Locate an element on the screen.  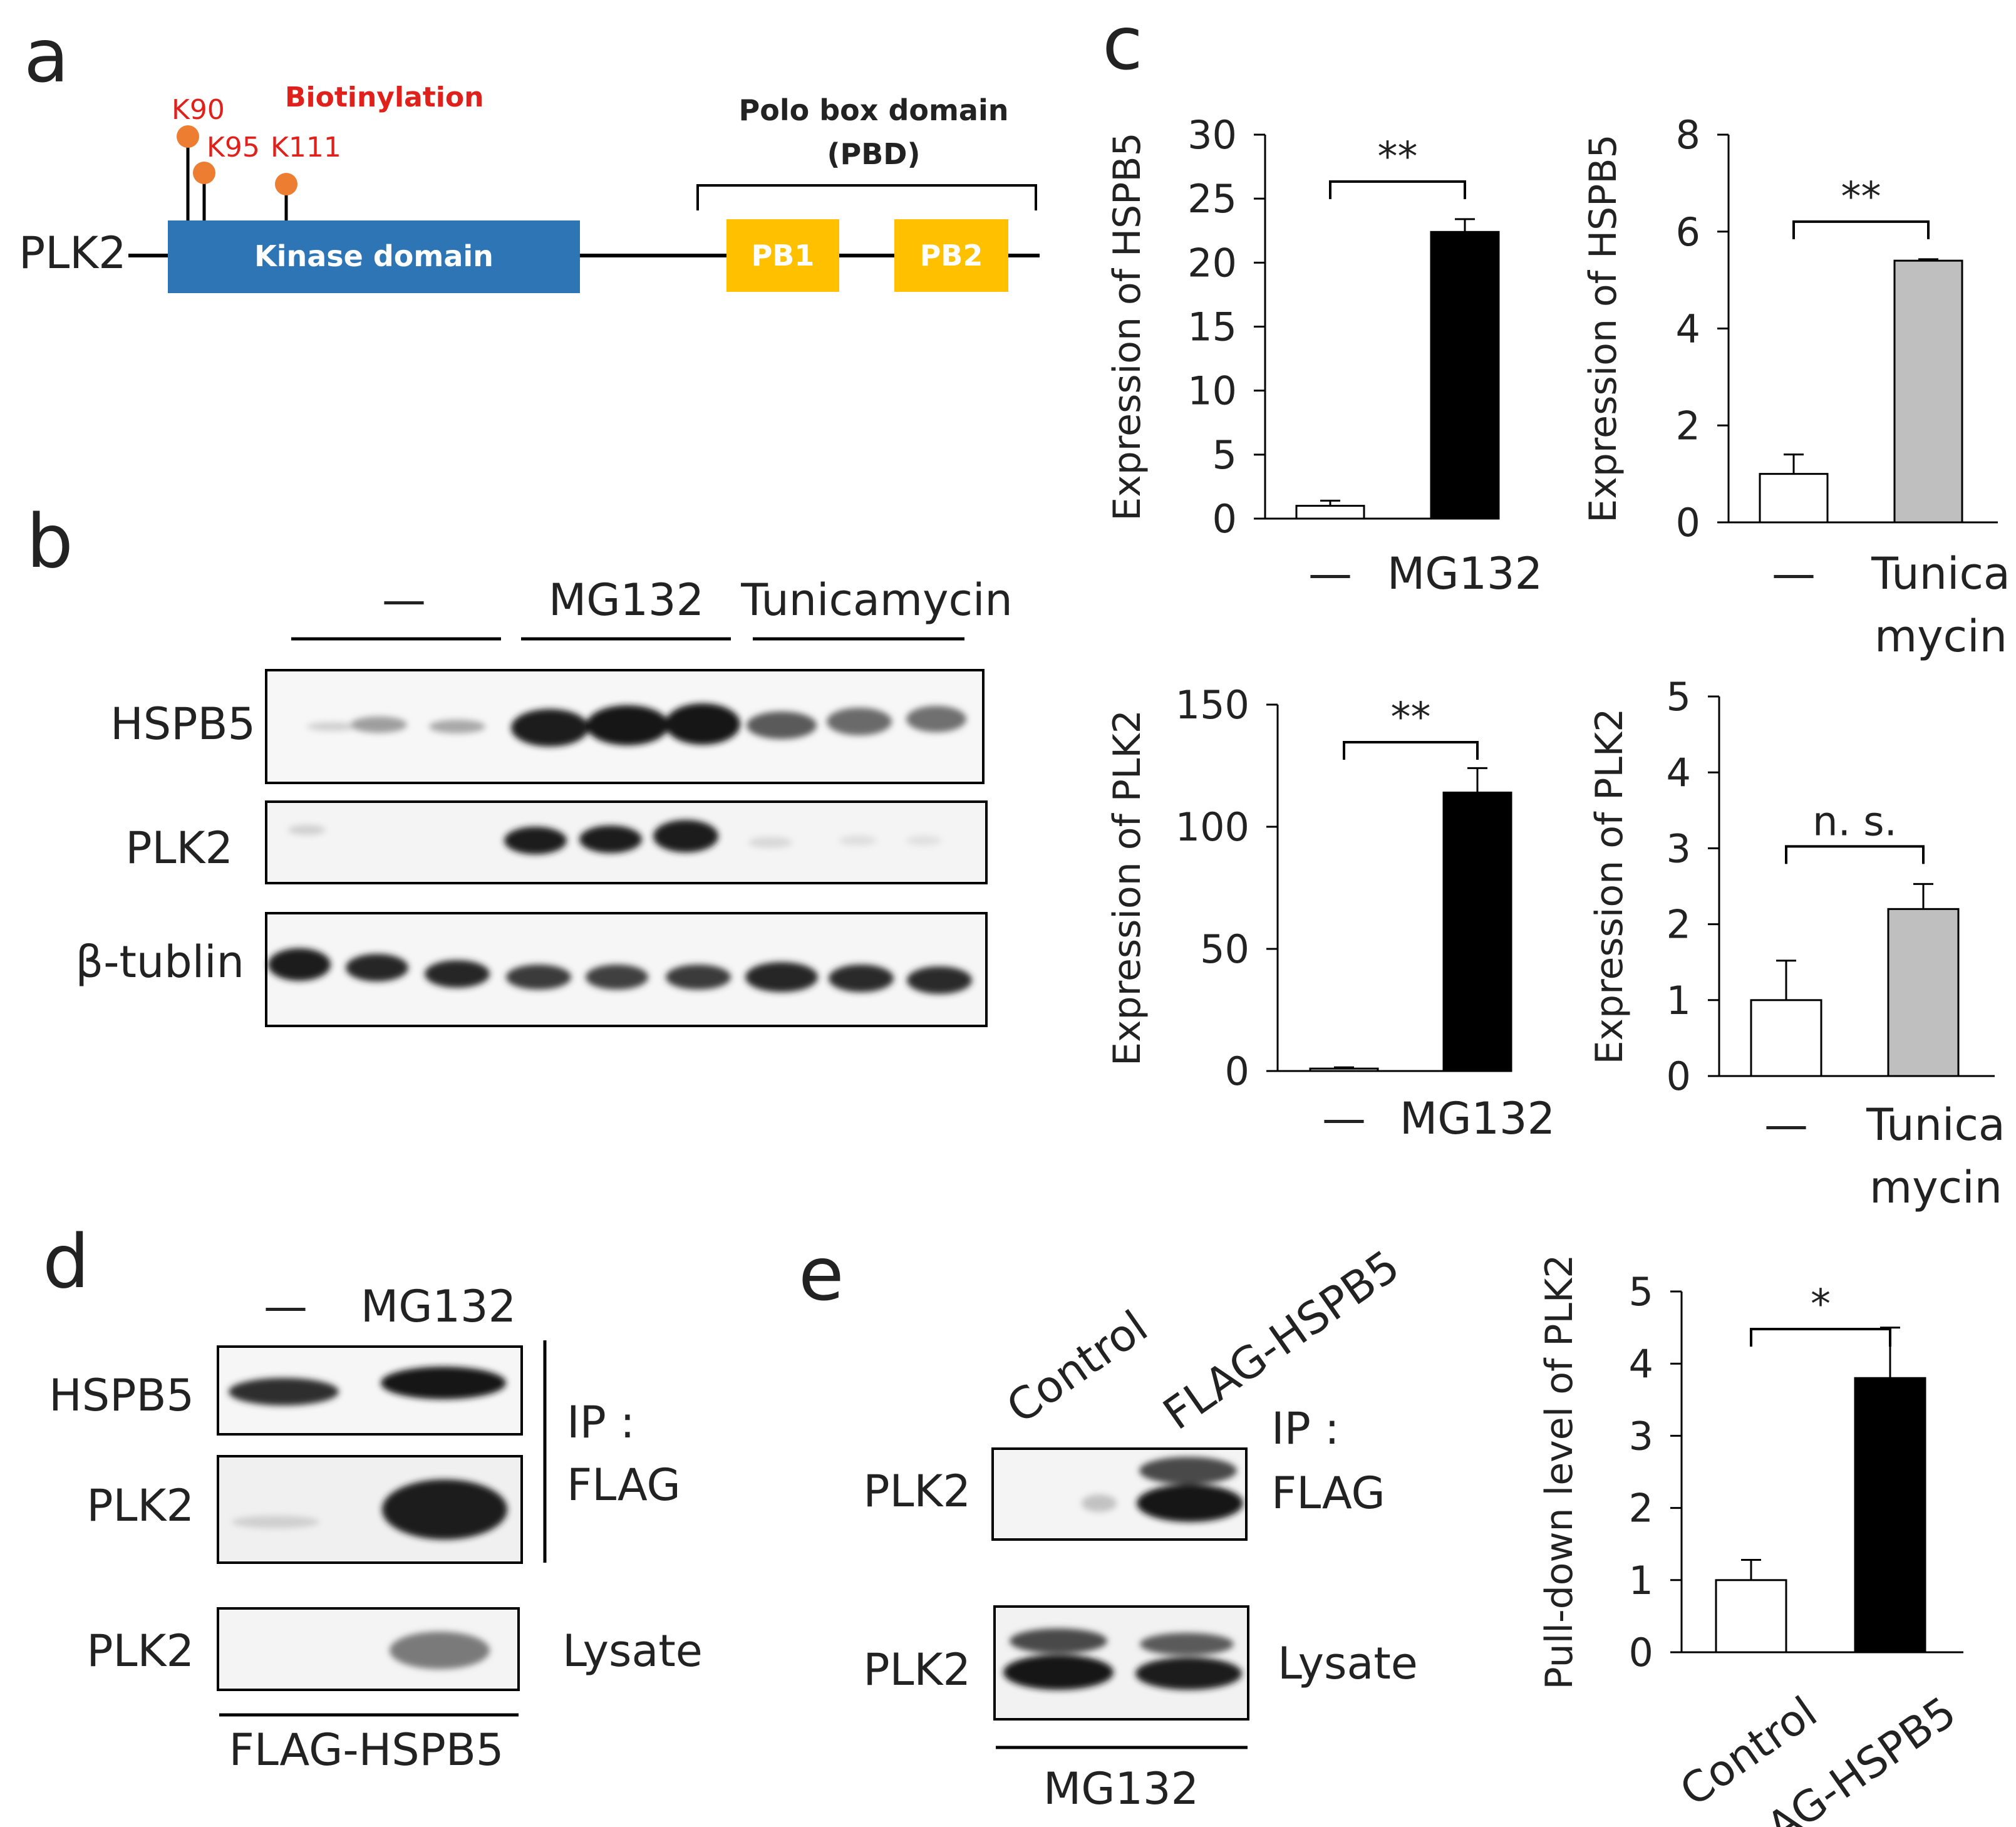
row-label-tubulin: β-tublin is located at coordinates (160, 962).